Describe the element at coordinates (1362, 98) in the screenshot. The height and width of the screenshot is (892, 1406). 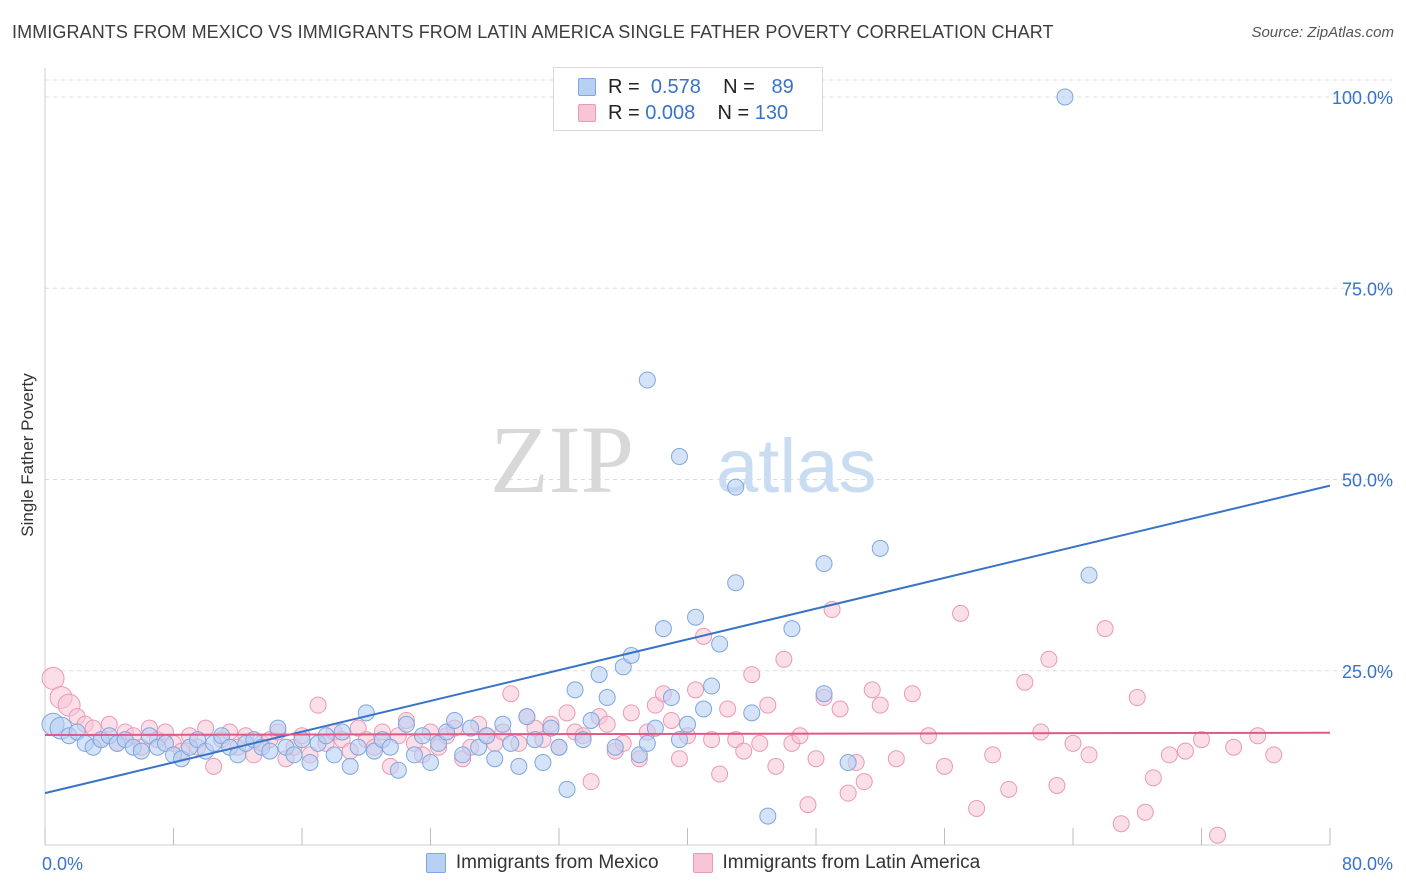
I see `y-tick-label: 100.0%` at that location.